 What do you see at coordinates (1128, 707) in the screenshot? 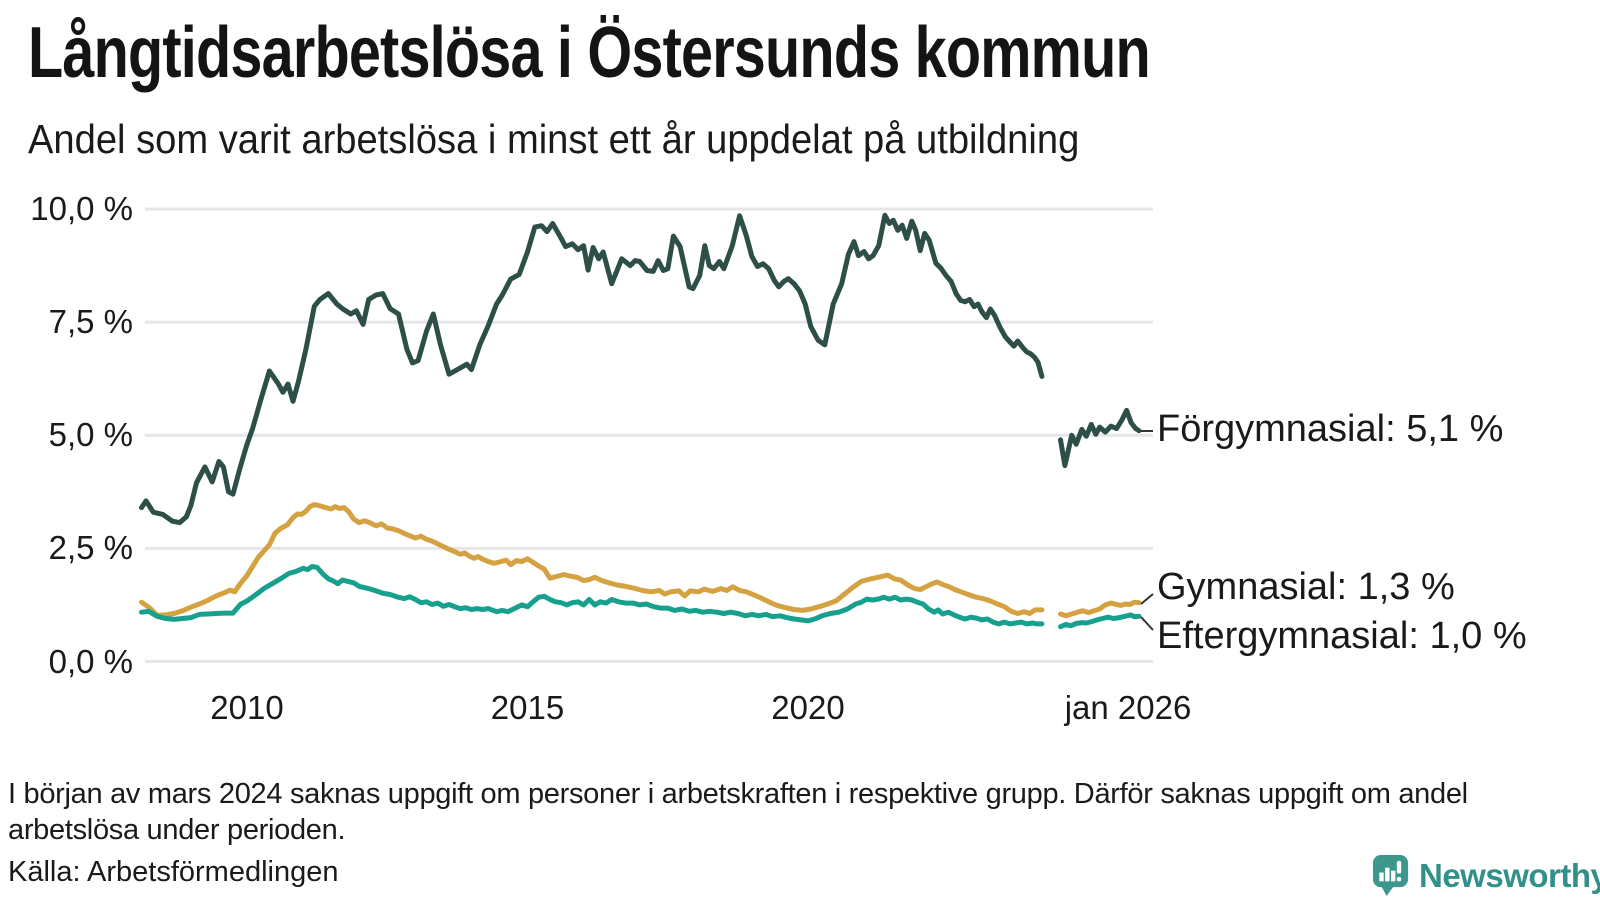
I see `x-tick-label: jan 2026` at bounding box center [1128, 707].